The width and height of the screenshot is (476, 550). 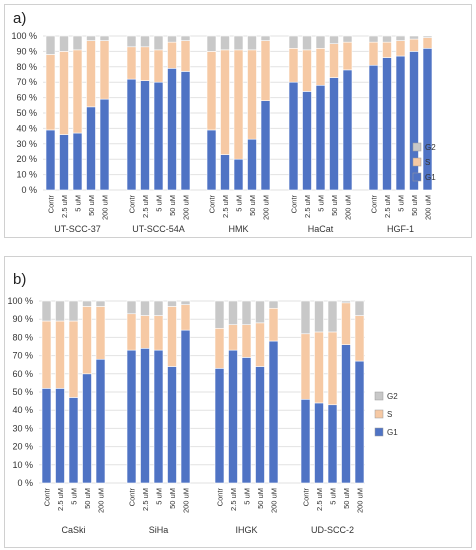 What do you see at coordinates (379, 396) in the screenshot?
I see `legend-swatch-g2` at bounding box center [379, 396].